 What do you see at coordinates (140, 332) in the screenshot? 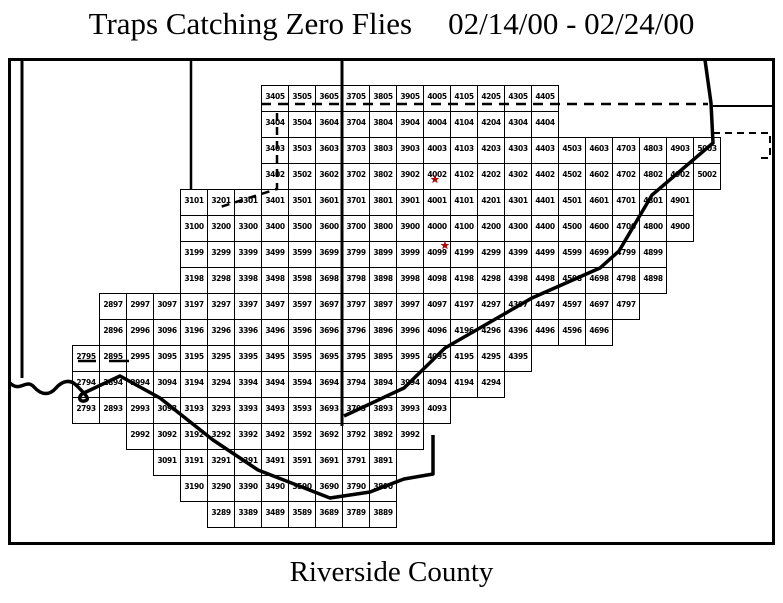
I see `grid-cell-2996: 2996` at bounding box center [140, 332].